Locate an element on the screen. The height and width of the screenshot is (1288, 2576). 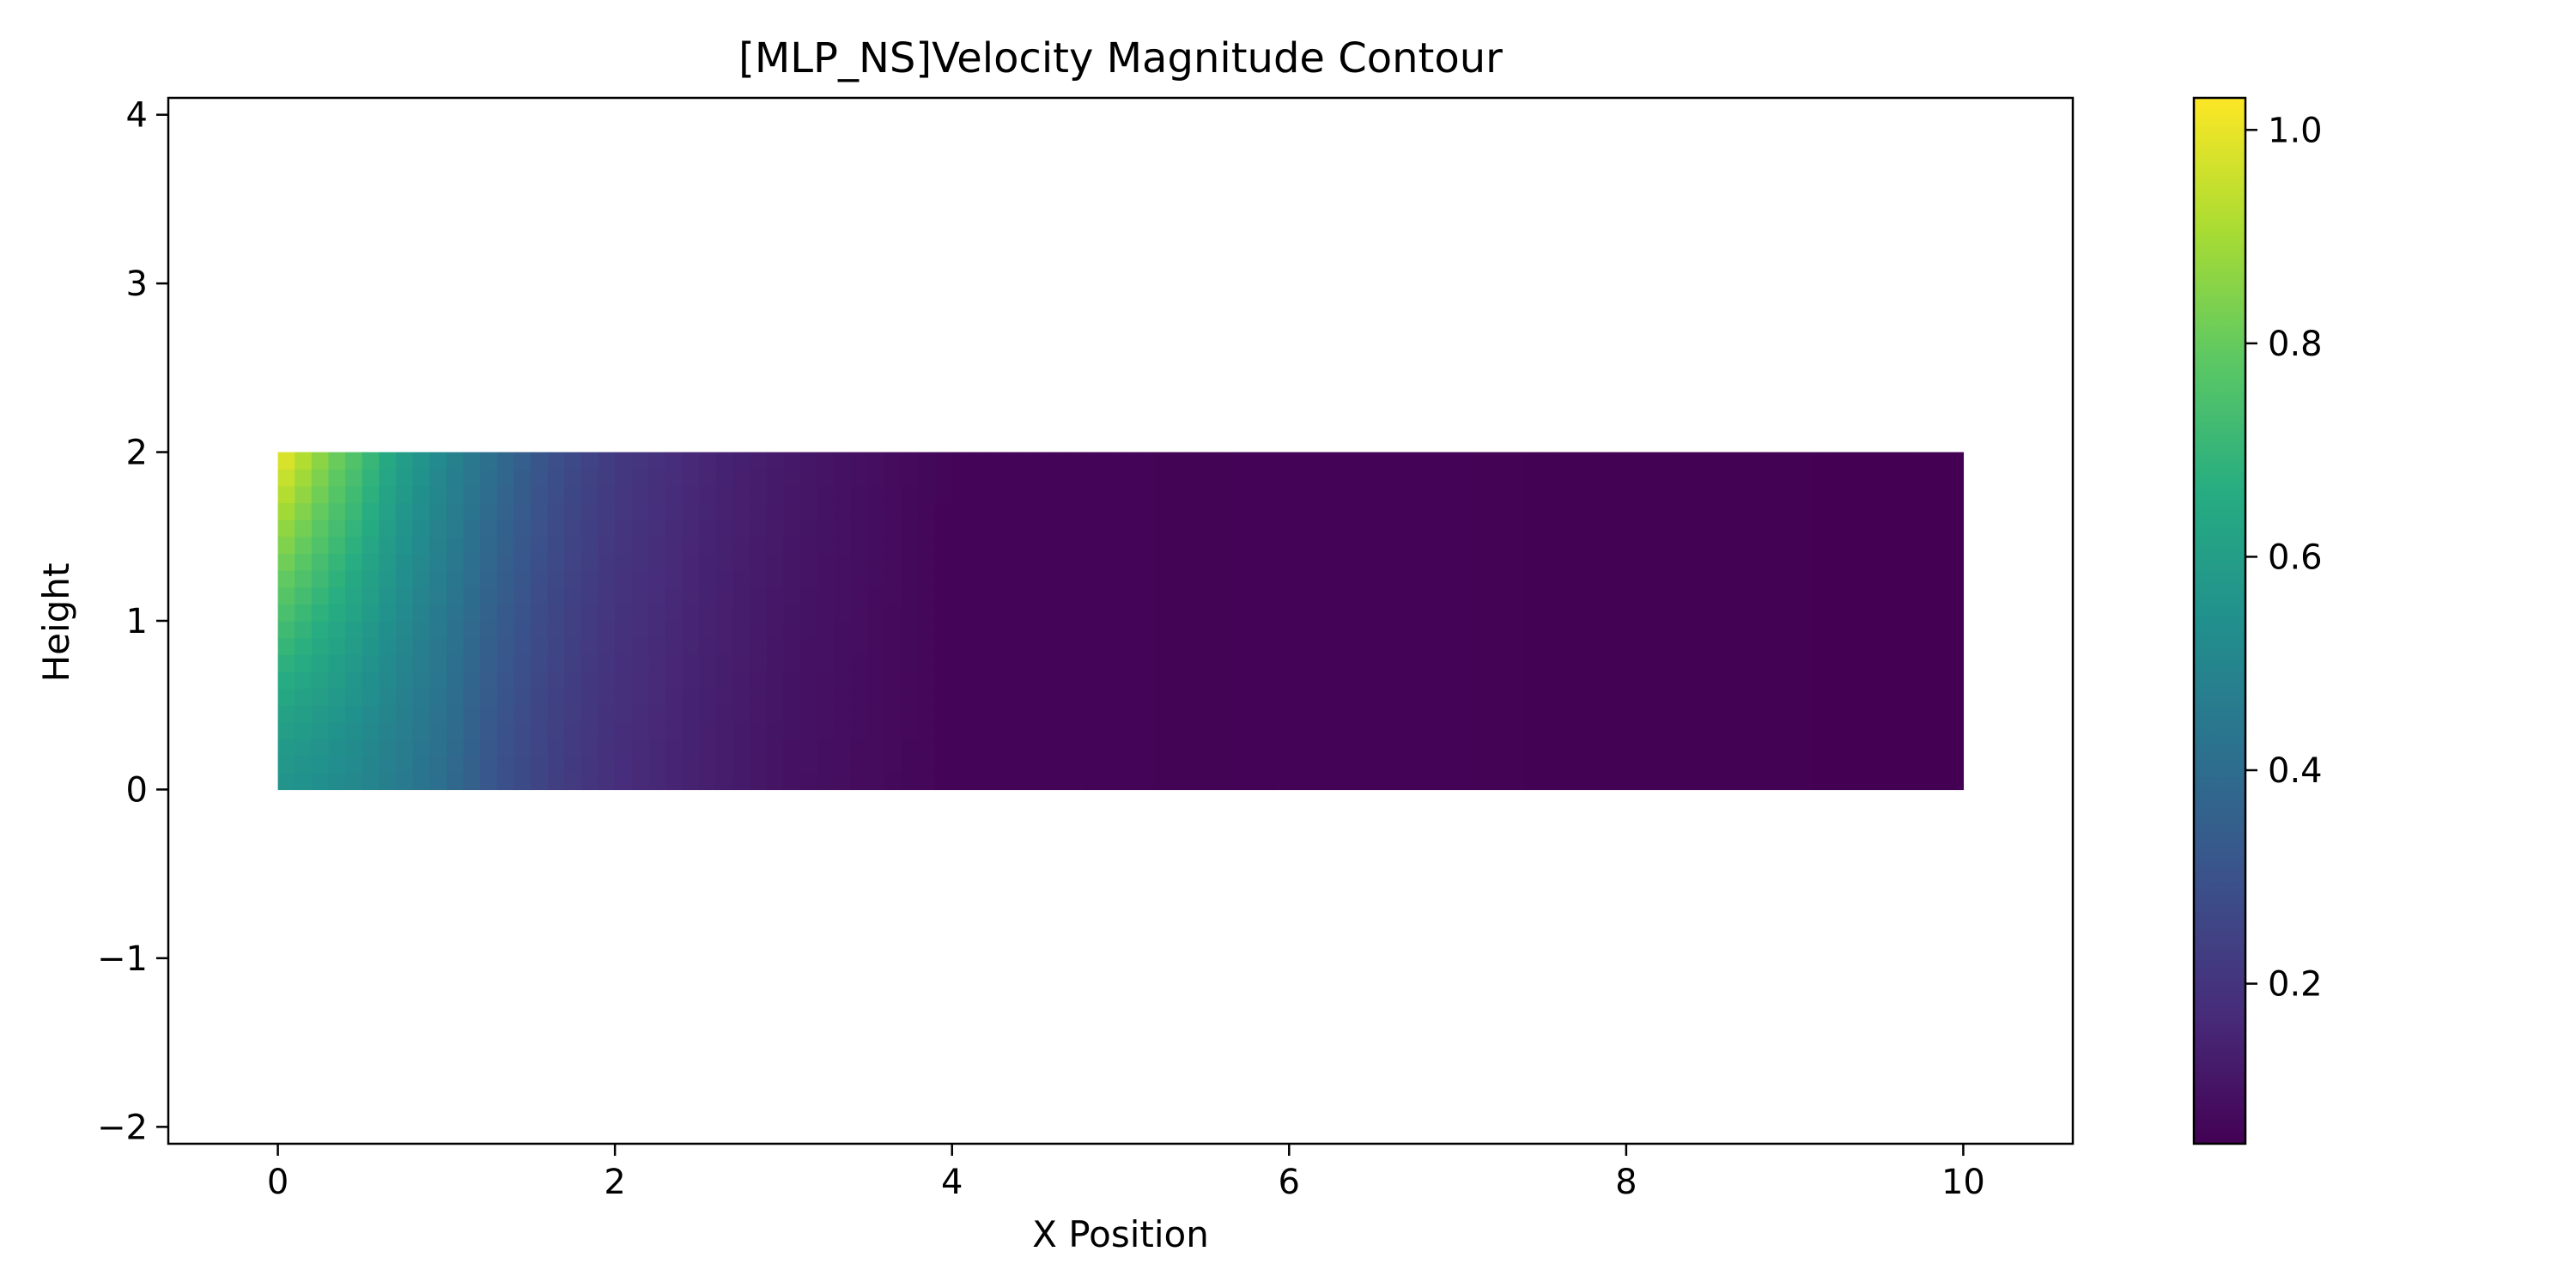
colorbar-tick-label: 0.2 is located at coordinates (2295, 985).